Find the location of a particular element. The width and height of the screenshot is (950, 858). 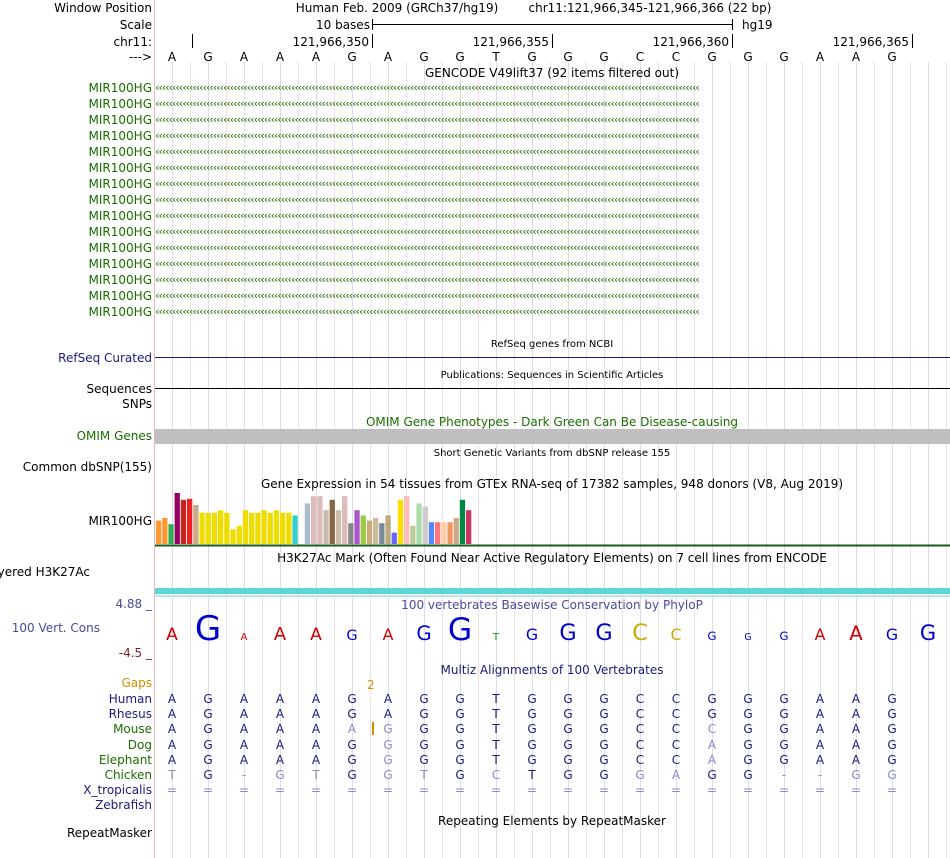

track-label-omim: OMIM Genes is located at coordinates (114, 436).